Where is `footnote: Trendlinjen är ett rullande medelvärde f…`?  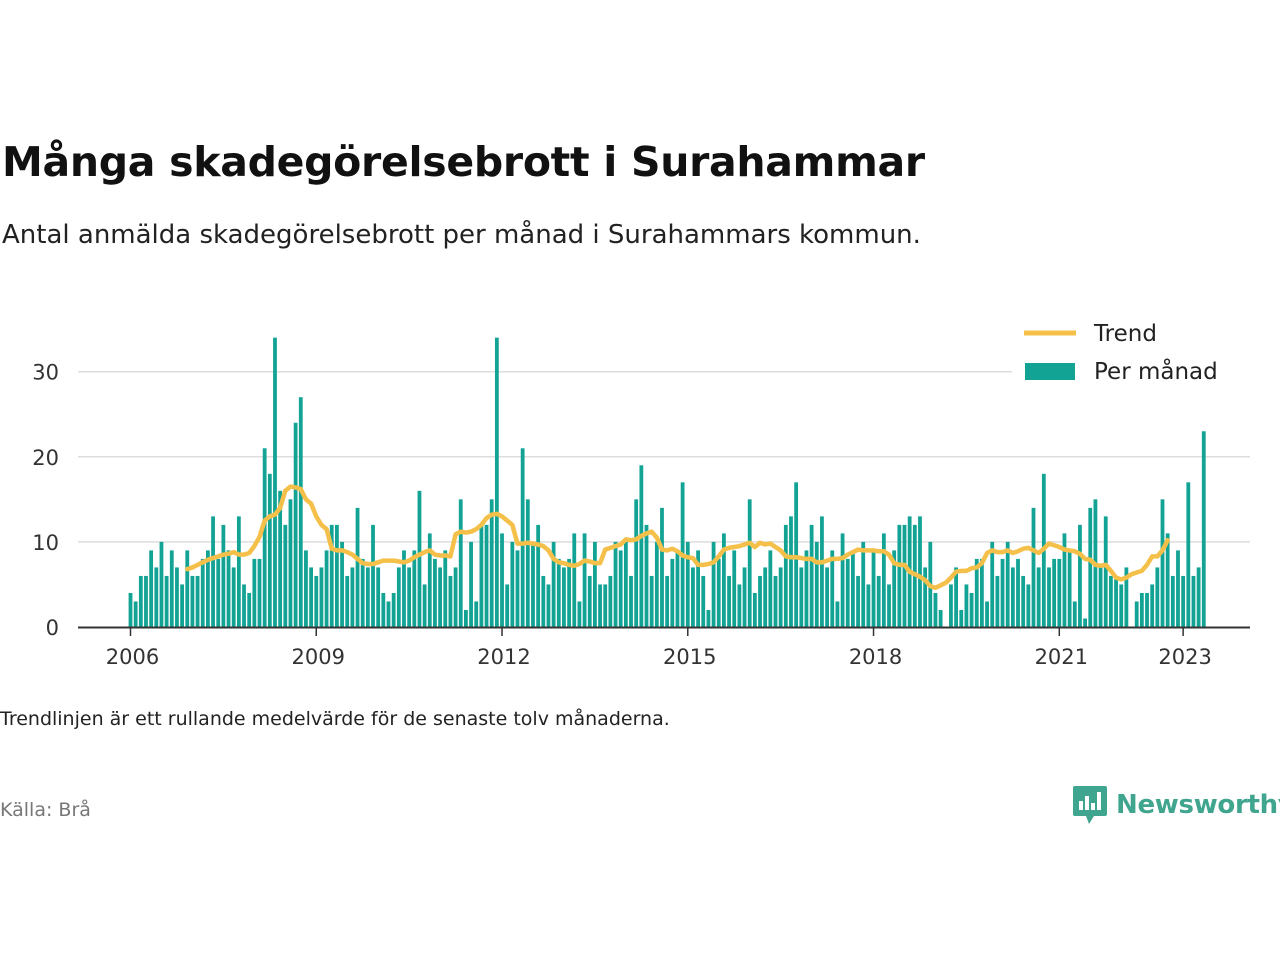
footnote: Trendlinjen är ett rullande medelvärde f… is located at coordinates (335, 719).